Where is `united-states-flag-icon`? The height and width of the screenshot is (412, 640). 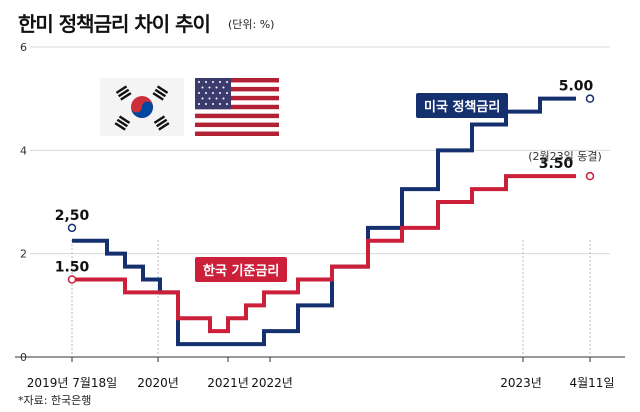
united-states-flag-icon is located at coordinates (237, 107).